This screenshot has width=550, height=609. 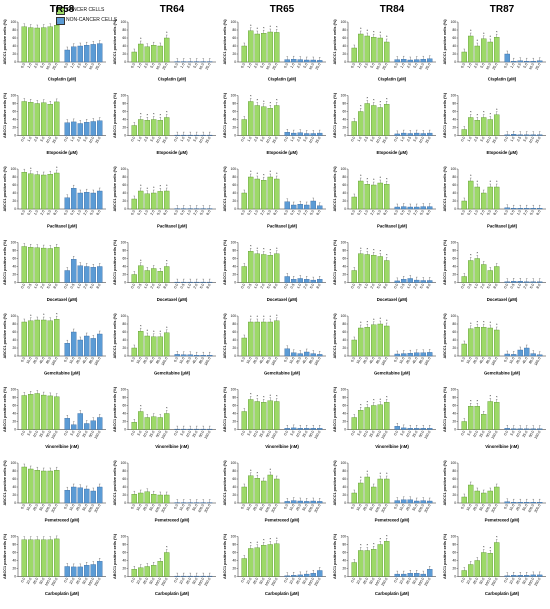 What do you see at coordinates (495, 362) in the screenshot?
I see `x-tick-label: 160.0` at bounding box center [495, 362].